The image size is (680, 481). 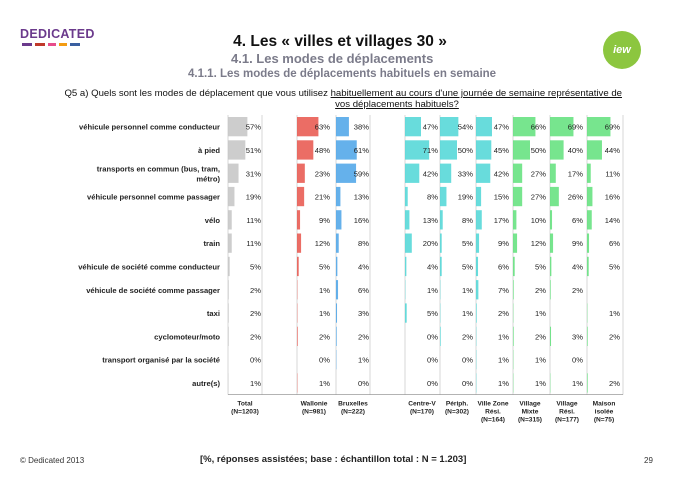 What do you see at coordinates (332, 58) in the screenshot?
I see `section-title: 4.1. Les modes de déplacements` at bounding box center [332, 58].